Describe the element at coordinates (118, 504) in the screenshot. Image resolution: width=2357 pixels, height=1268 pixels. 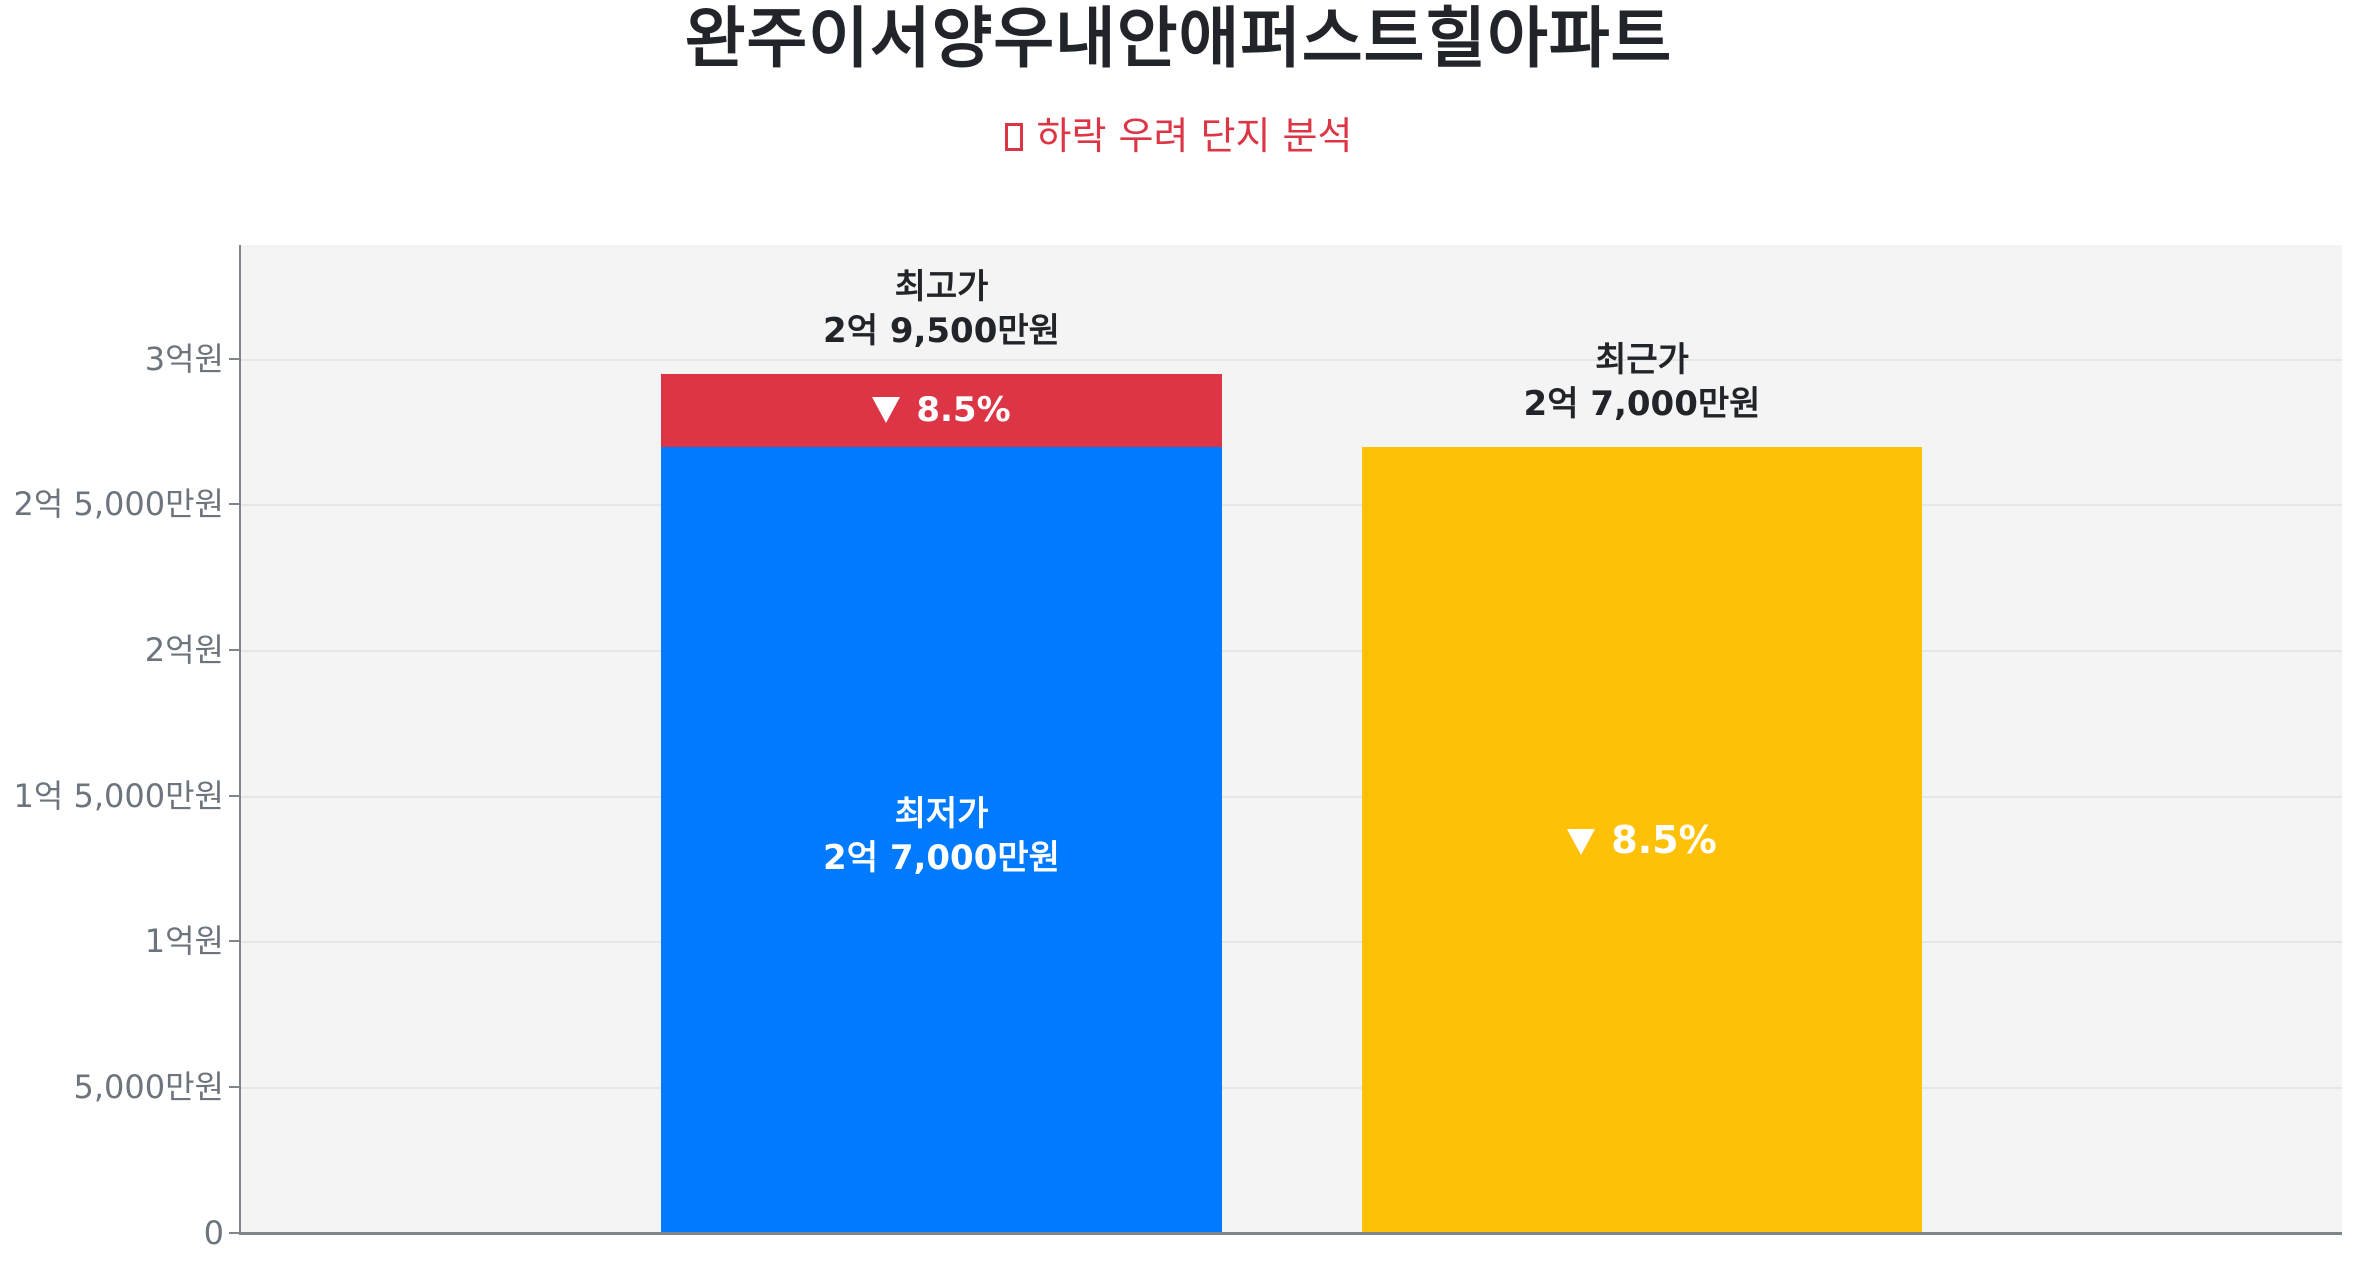
I see `y-tick-label: 2억 5,000만원` at that location.